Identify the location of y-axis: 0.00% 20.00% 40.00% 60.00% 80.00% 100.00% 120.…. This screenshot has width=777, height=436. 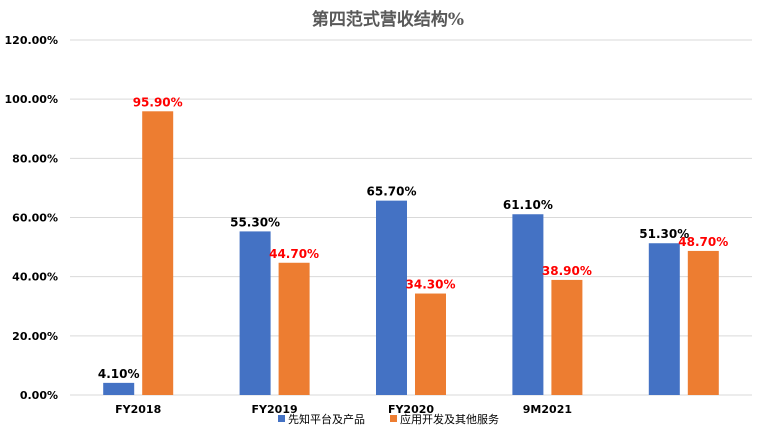
(31, 218).